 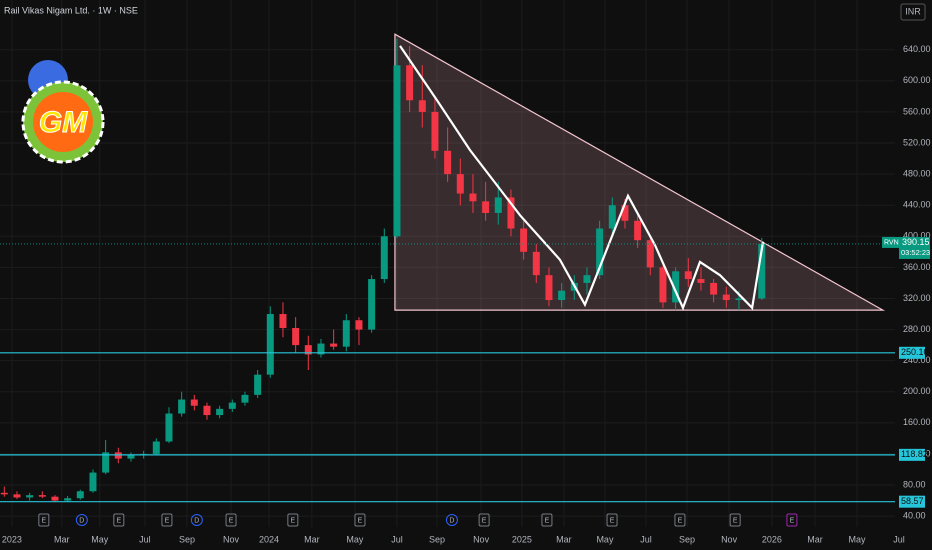 What do you see at coordinates (916, 242) in the screenshot?
I see `last-price-label: 390.15` at bounding box center [916, 242].